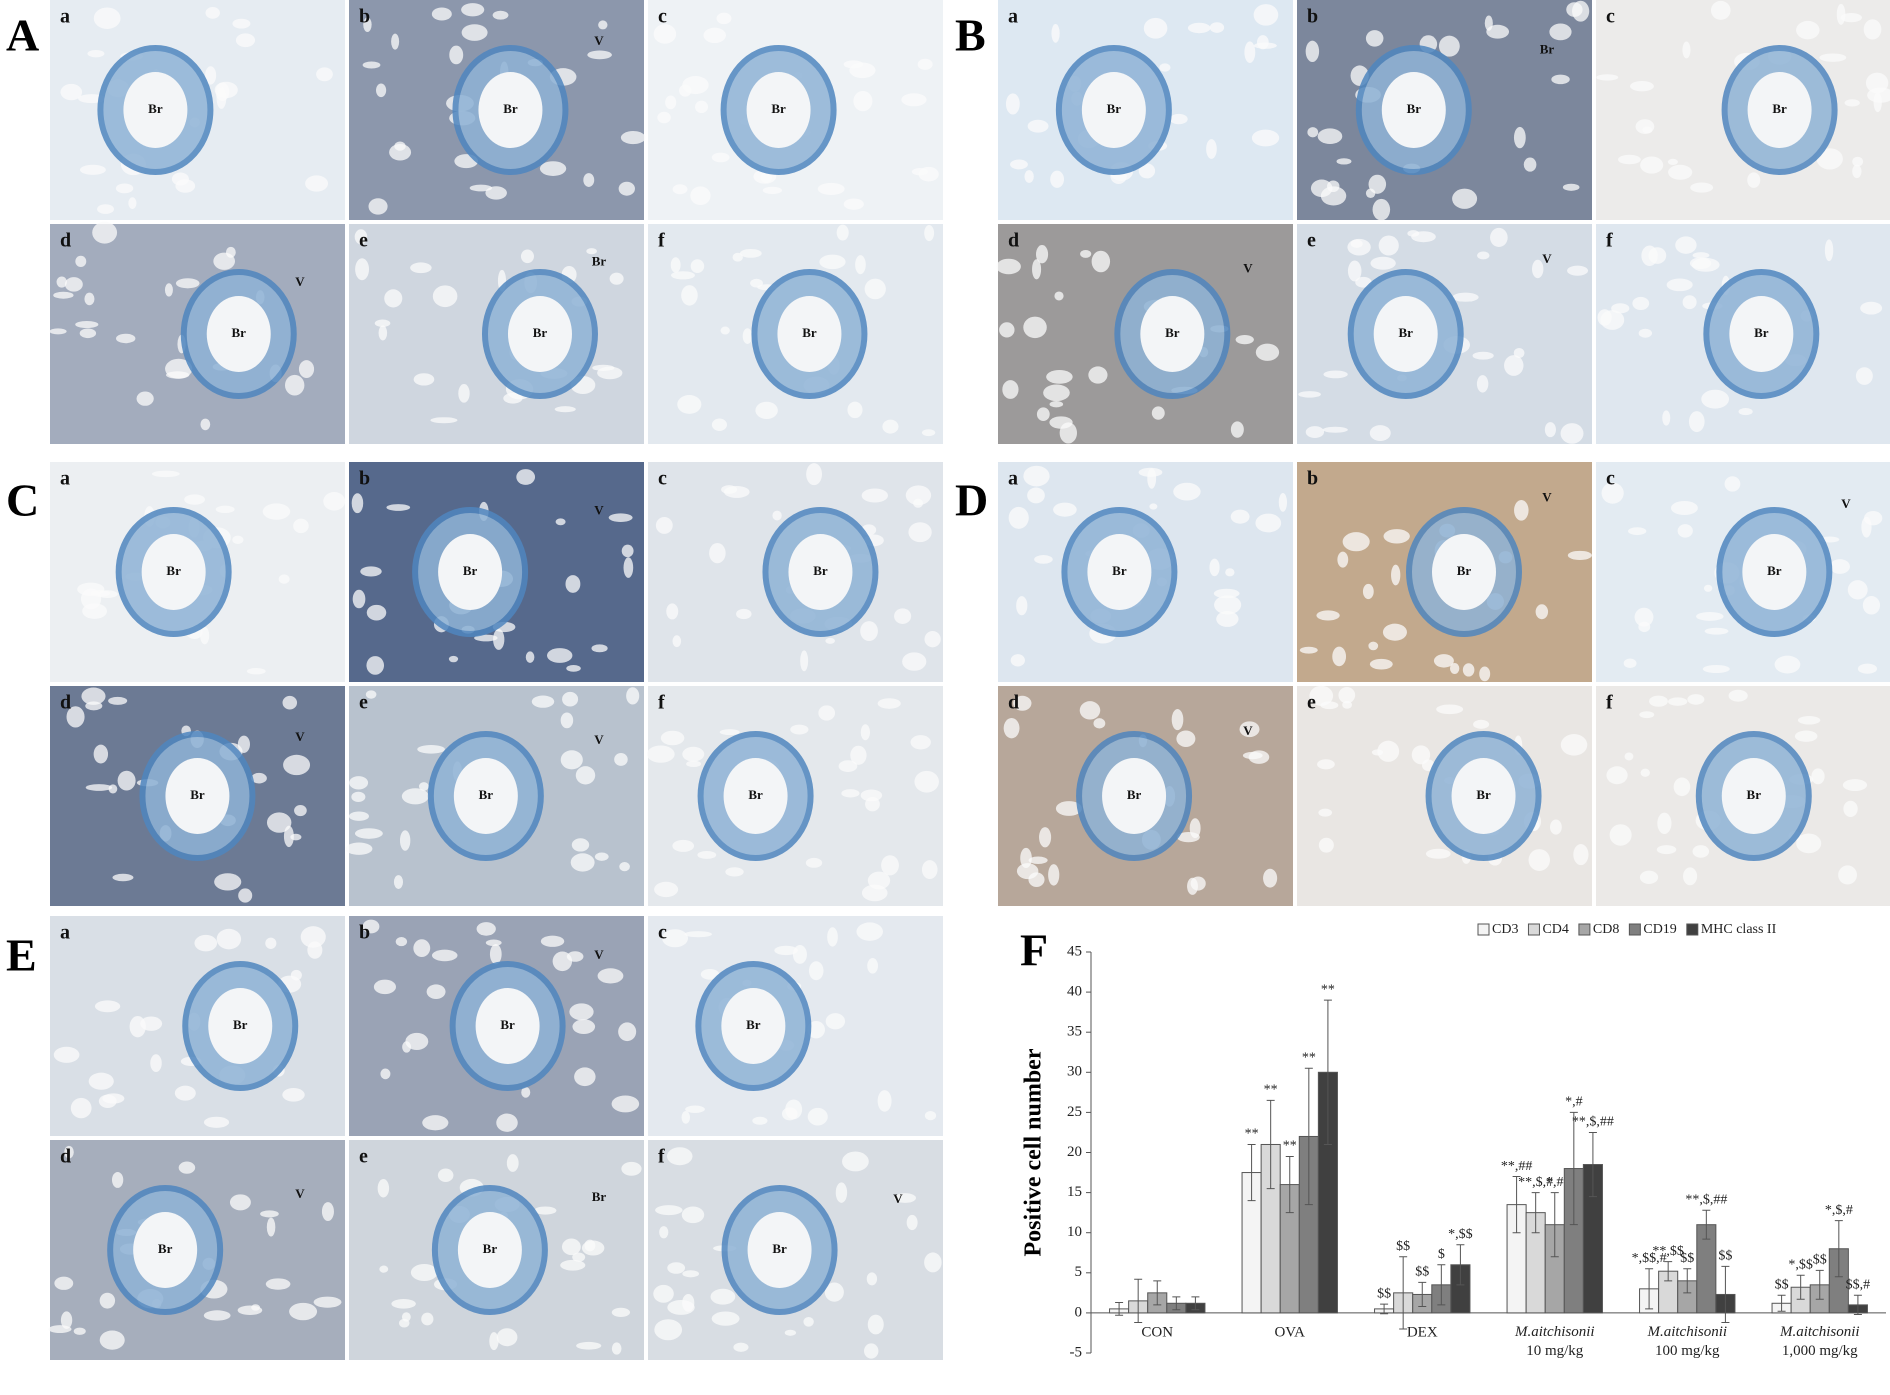  What do you see at coordinates (363, 241) in the screenshot?
I see `image-label: e` at bounding box center [363, 241].